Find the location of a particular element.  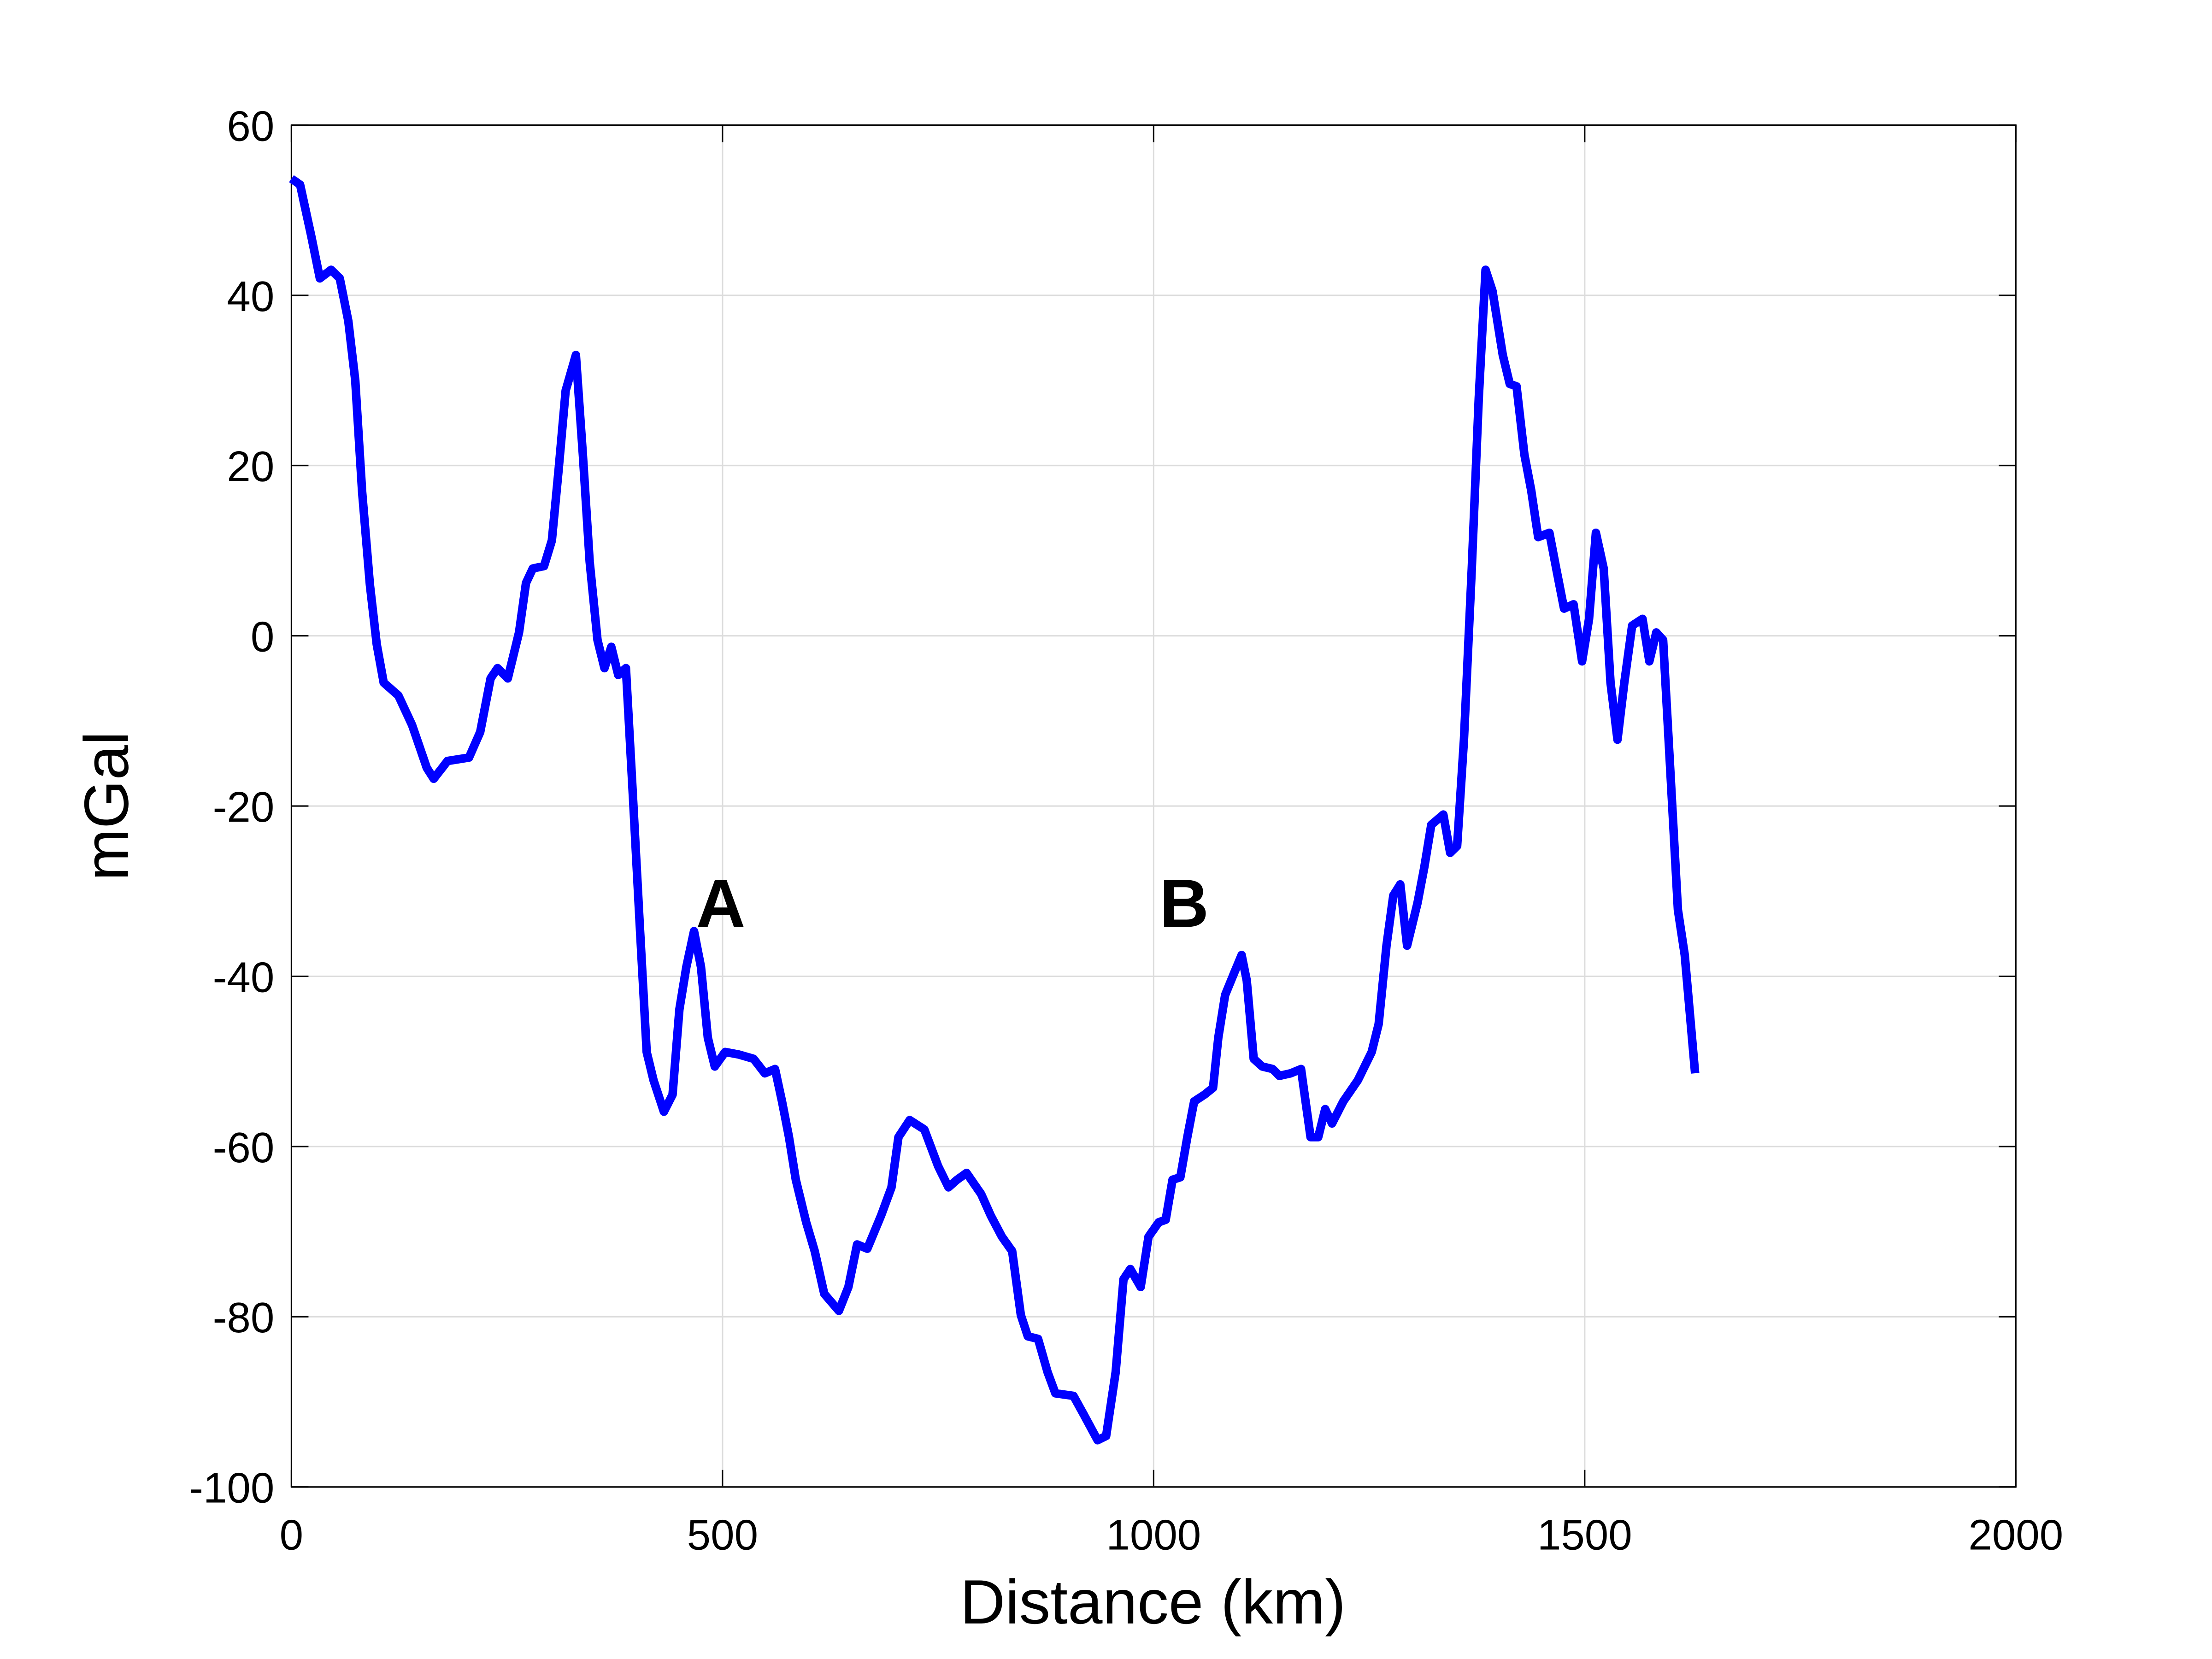

x-tick-label: 500 is located at coordinates (722, 1535).